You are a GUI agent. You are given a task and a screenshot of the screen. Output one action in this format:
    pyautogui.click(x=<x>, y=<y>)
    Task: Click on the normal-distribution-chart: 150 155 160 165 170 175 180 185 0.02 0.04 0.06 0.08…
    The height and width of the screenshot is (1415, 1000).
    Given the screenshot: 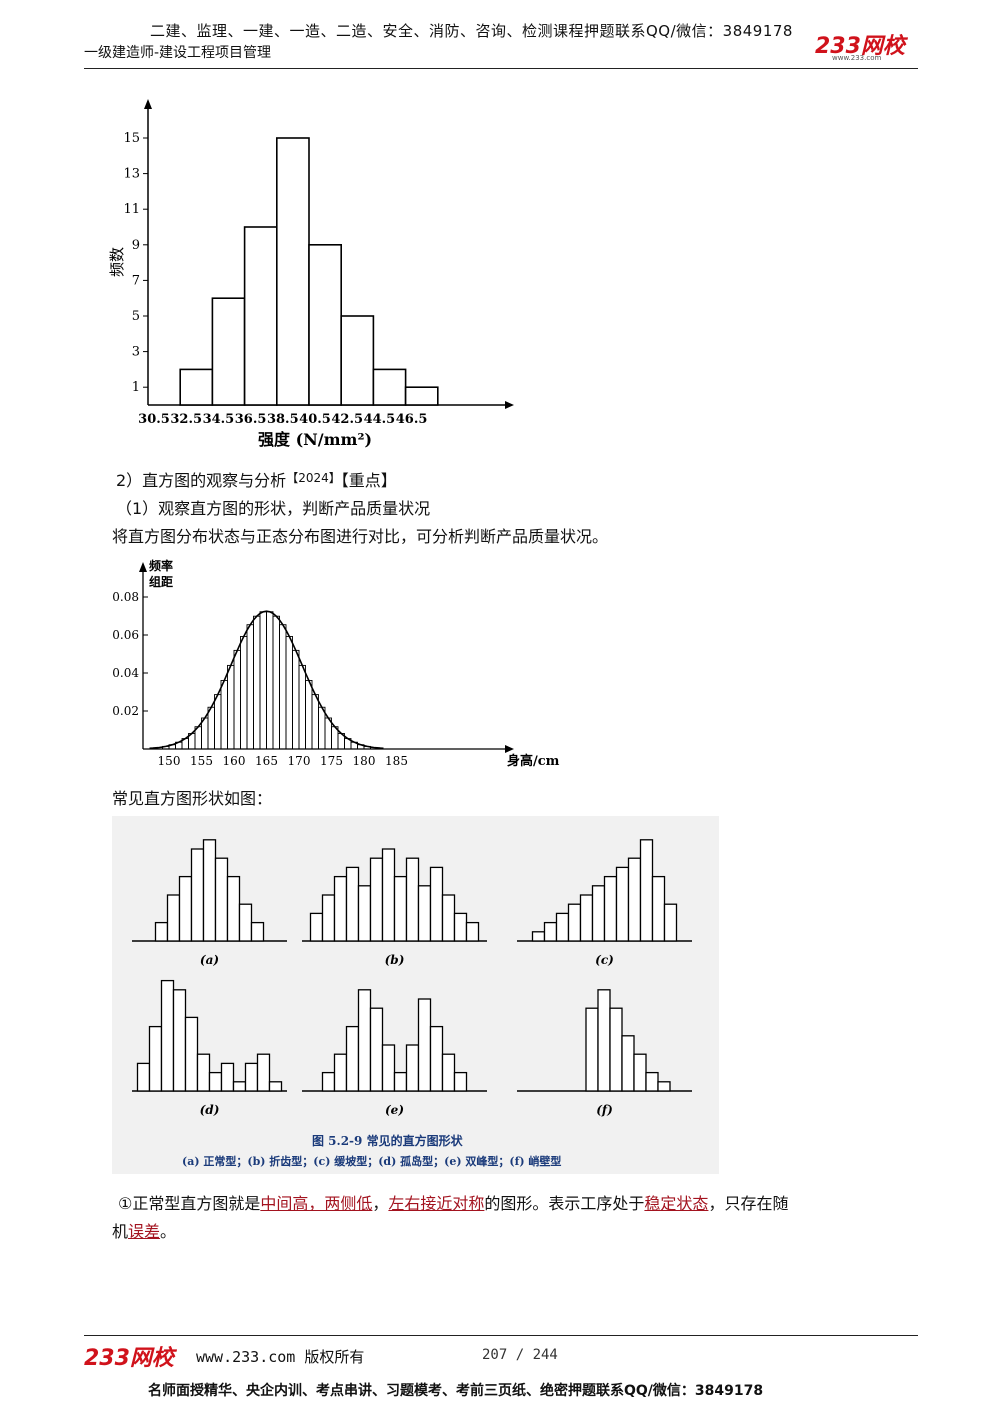 What is the action you would take?
    pyautogui.click(x=335, y=663)
    